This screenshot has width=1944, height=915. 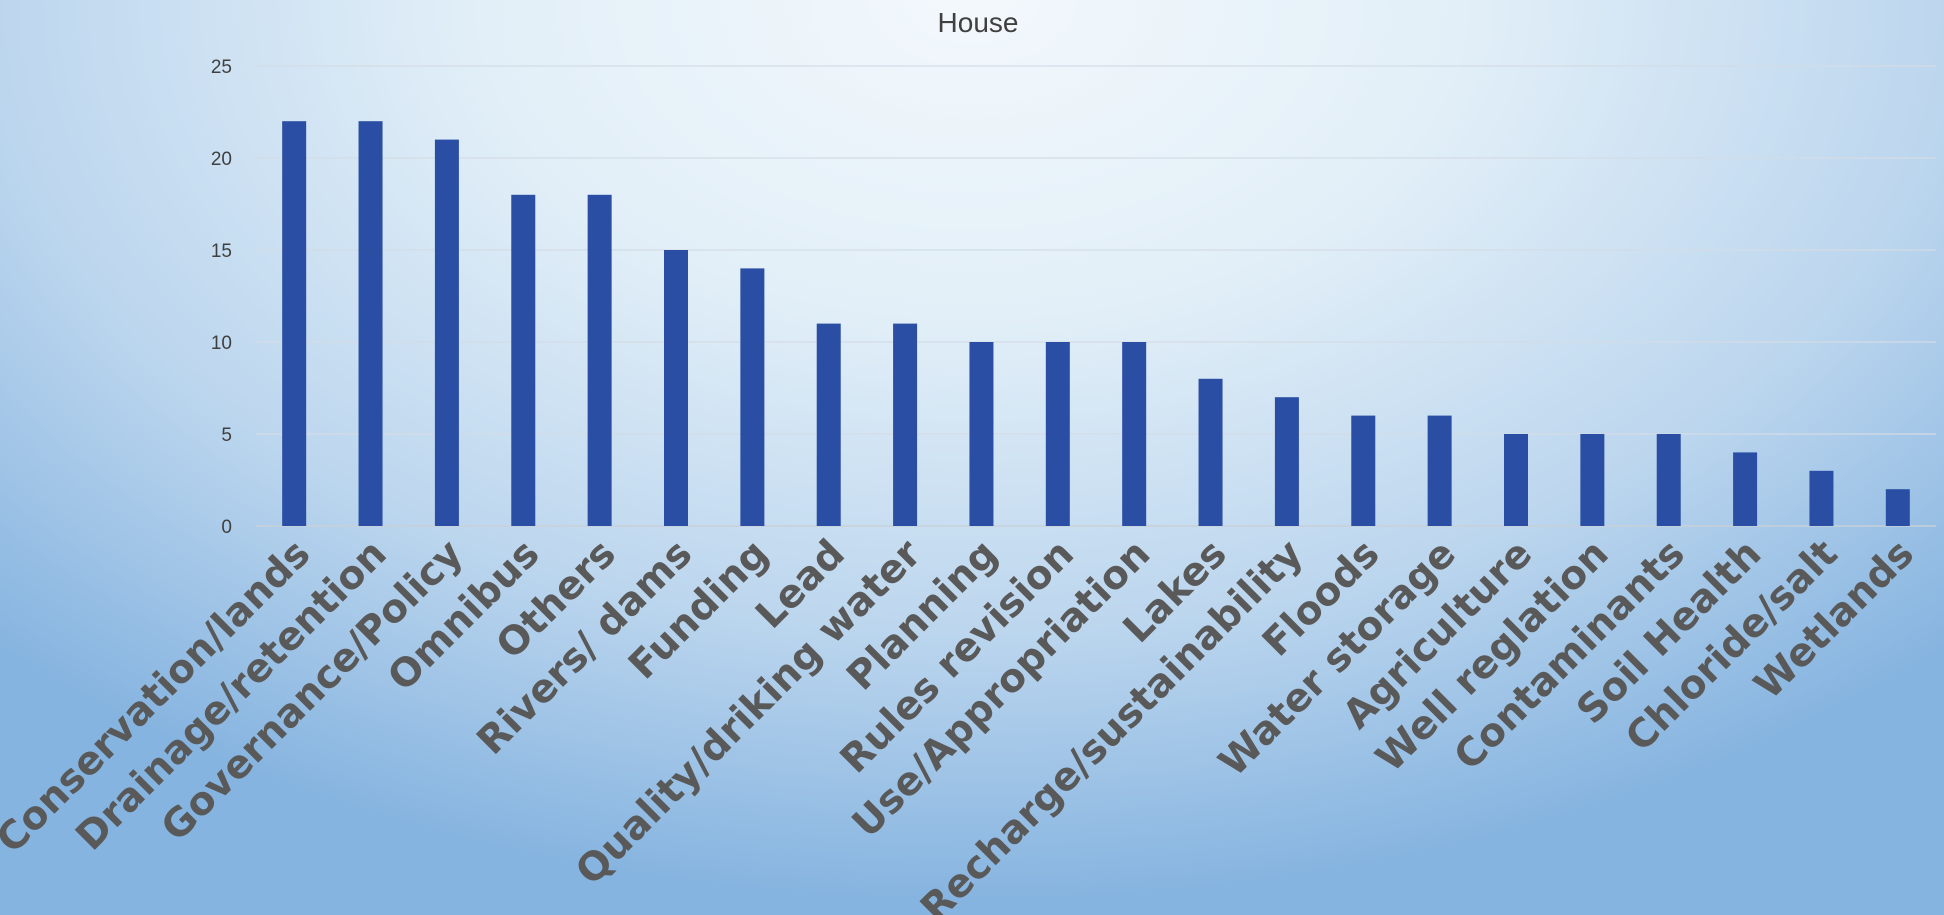 I want to click on bar: Others: 18, so click(x=599, y=360).